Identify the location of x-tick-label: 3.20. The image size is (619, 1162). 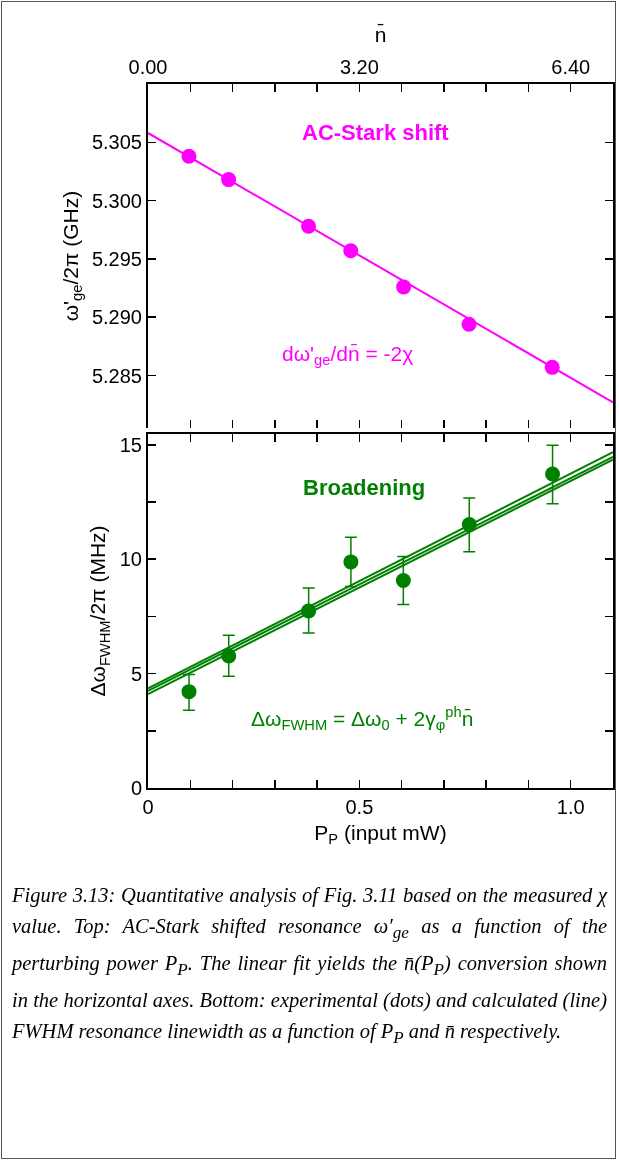
(359, 67).